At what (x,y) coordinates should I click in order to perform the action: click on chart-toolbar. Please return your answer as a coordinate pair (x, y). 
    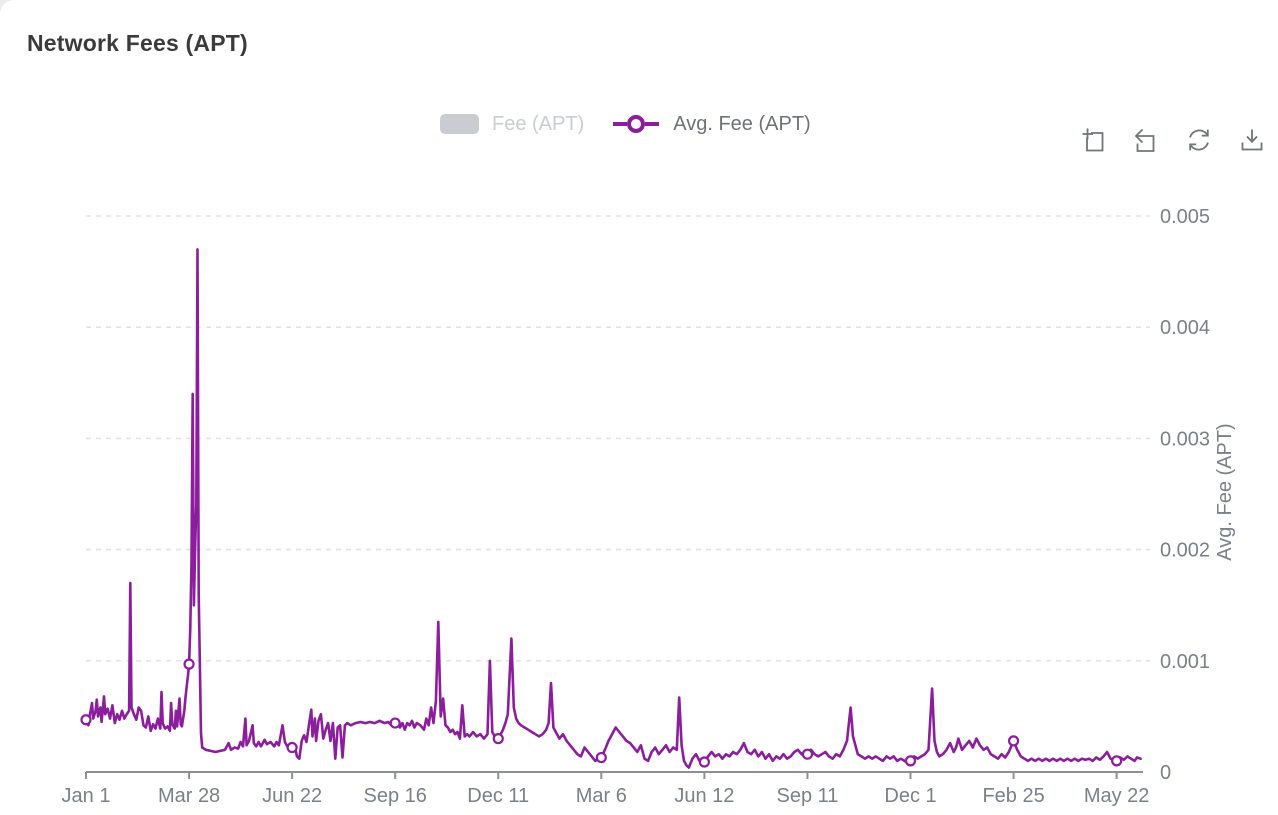
    Looking at the image, I should click on (1172, 140).